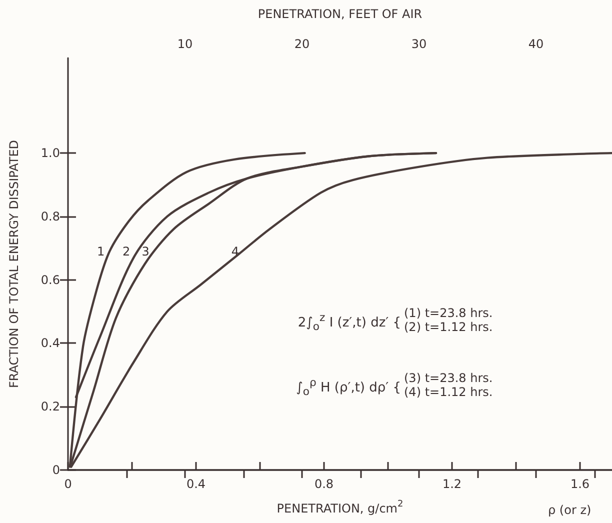 The width and height of the screenshot is (612, 523). I want to click on y-tick-label: 0.6, so click(50, 279).